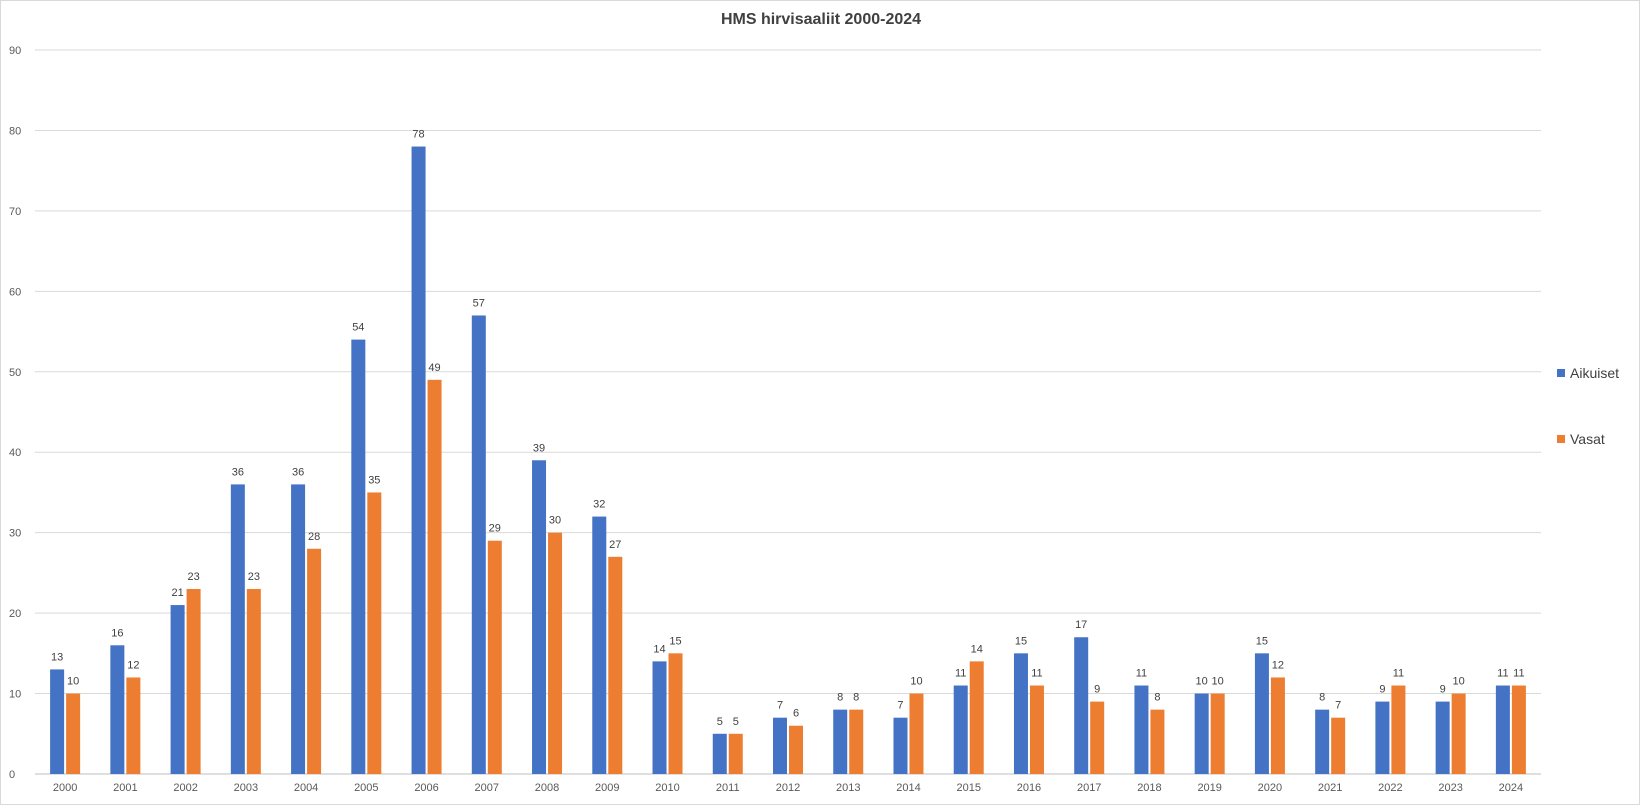  I want to click on data-label: 32, so click(599, 505).